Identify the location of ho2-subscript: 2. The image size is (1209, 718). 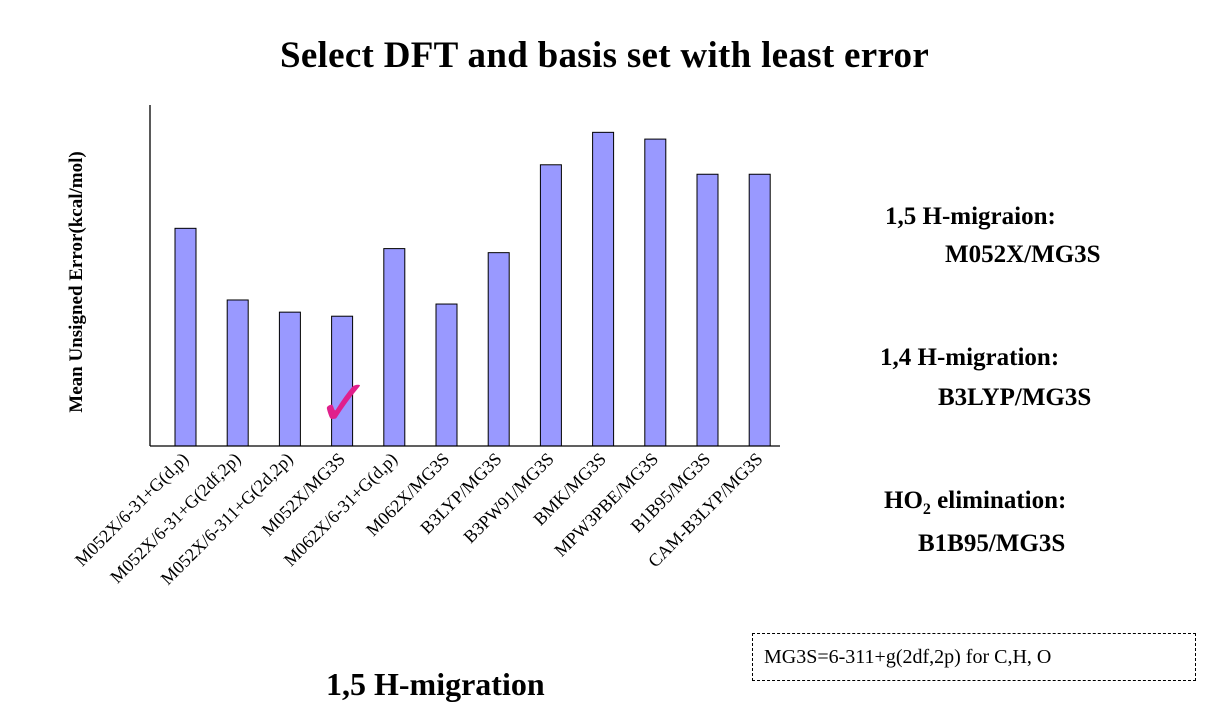
(926, 509).